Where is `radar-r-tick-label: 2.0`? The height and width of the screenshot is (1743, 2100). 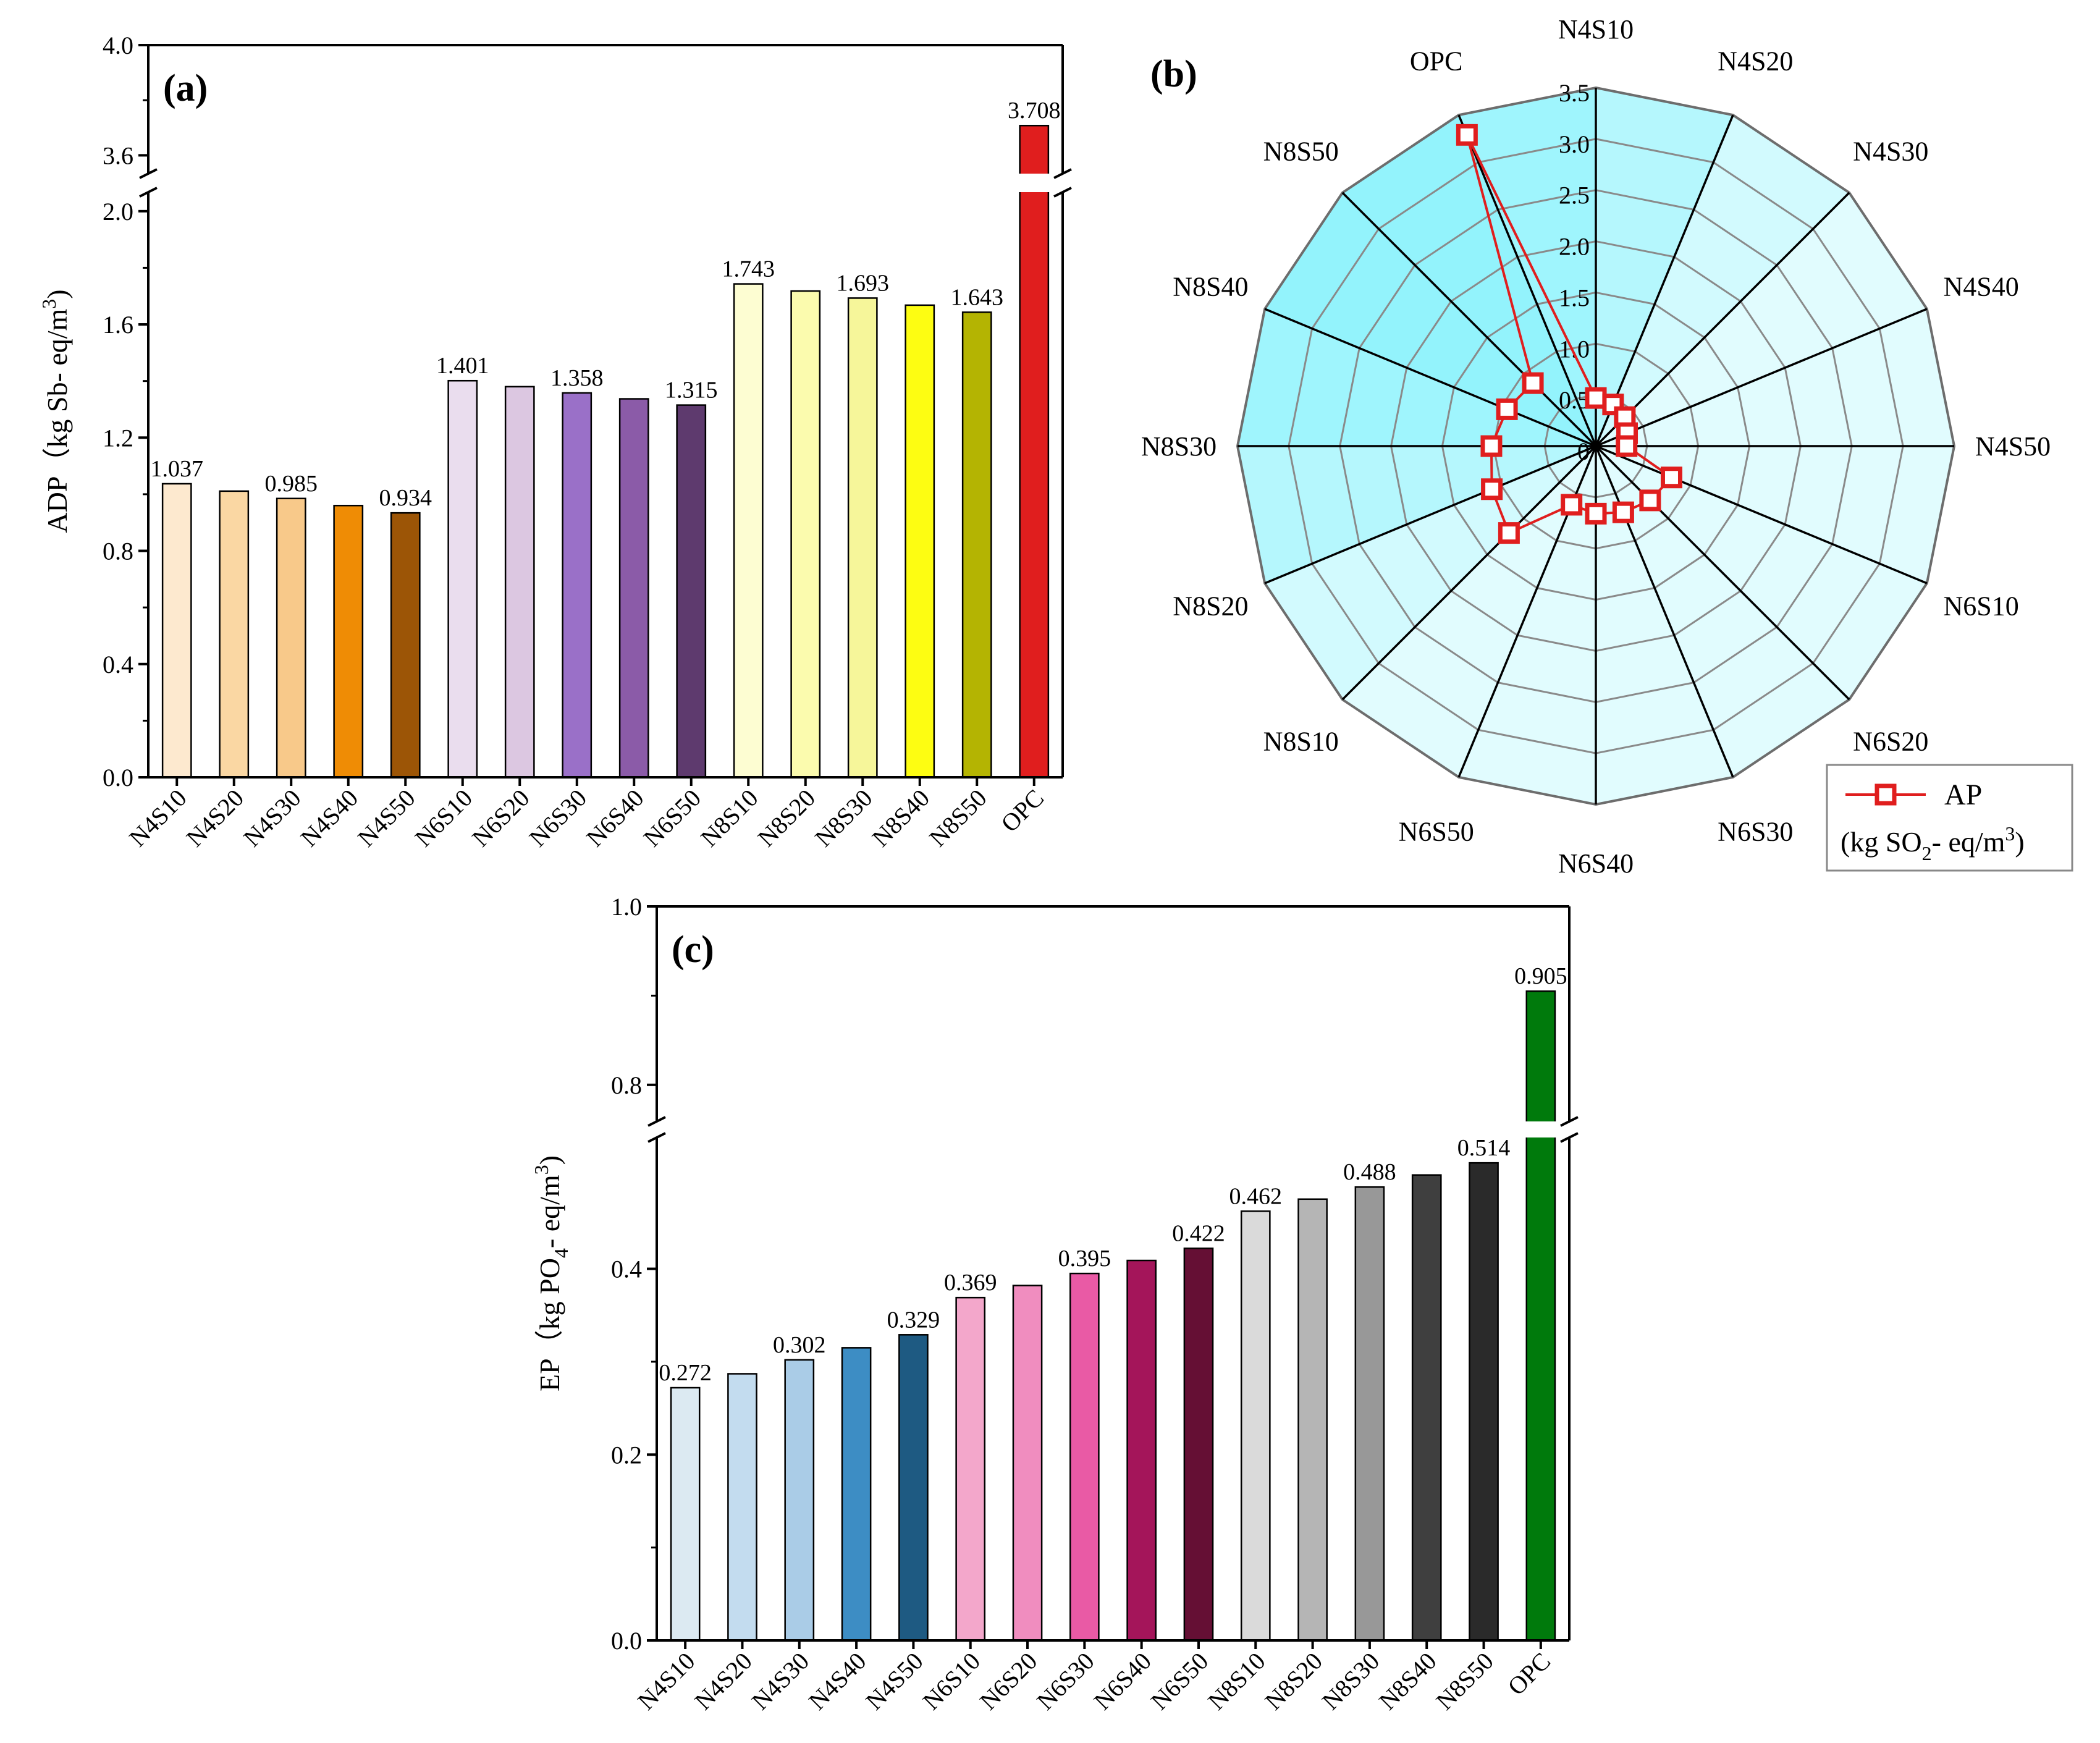 radar-r-tick-label: 2.0 is located at coordinates (1574, 247).